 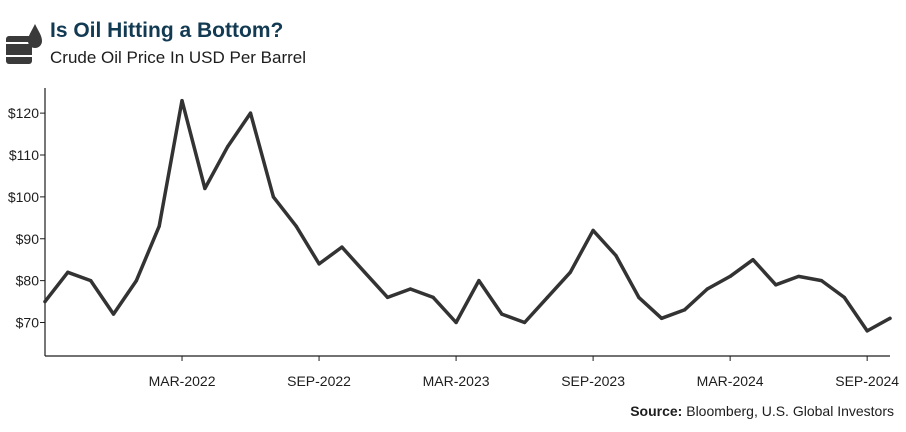 What do you see at coordinates (28, 323) in the screenshot?
I see `y-tick-label: $70` at bounding box center [28, 323].